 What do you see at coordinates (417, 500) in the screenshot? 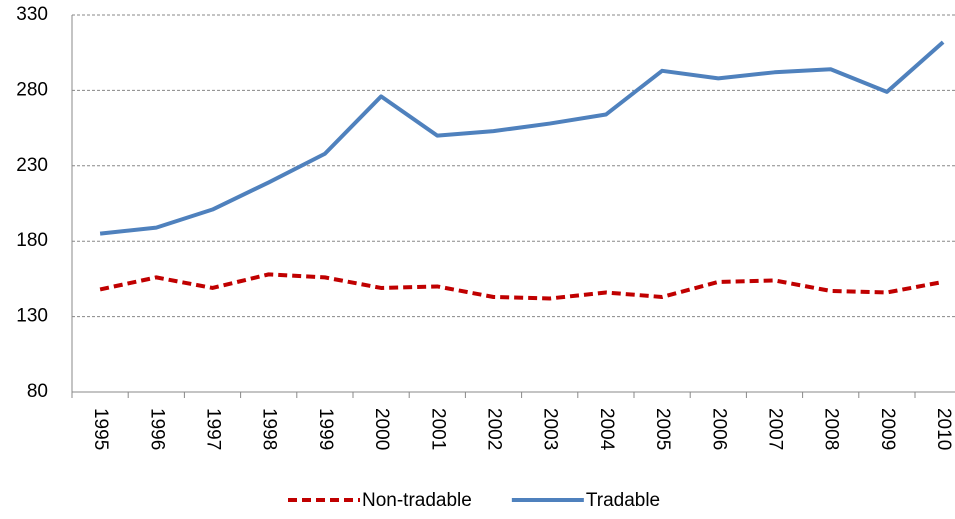
I see `legend-label: Non-tradable` at bounding box center [417, 500].